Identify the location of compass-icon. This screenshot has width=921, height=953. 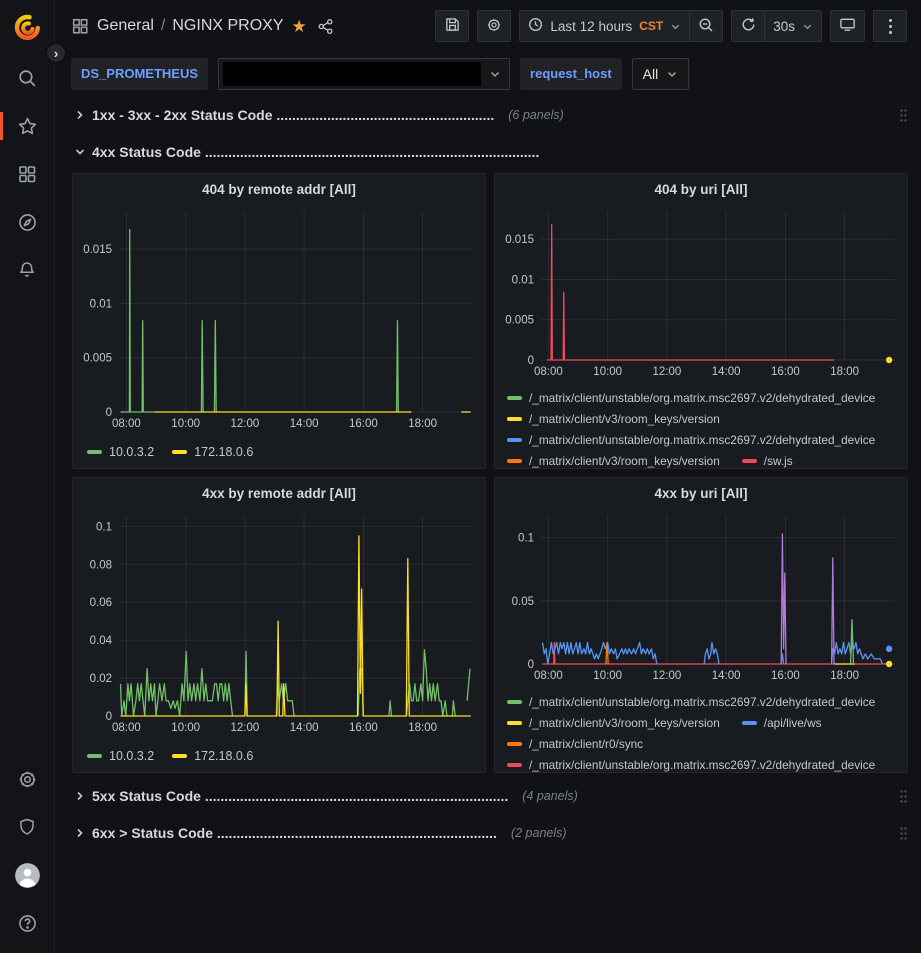
(27, 222).